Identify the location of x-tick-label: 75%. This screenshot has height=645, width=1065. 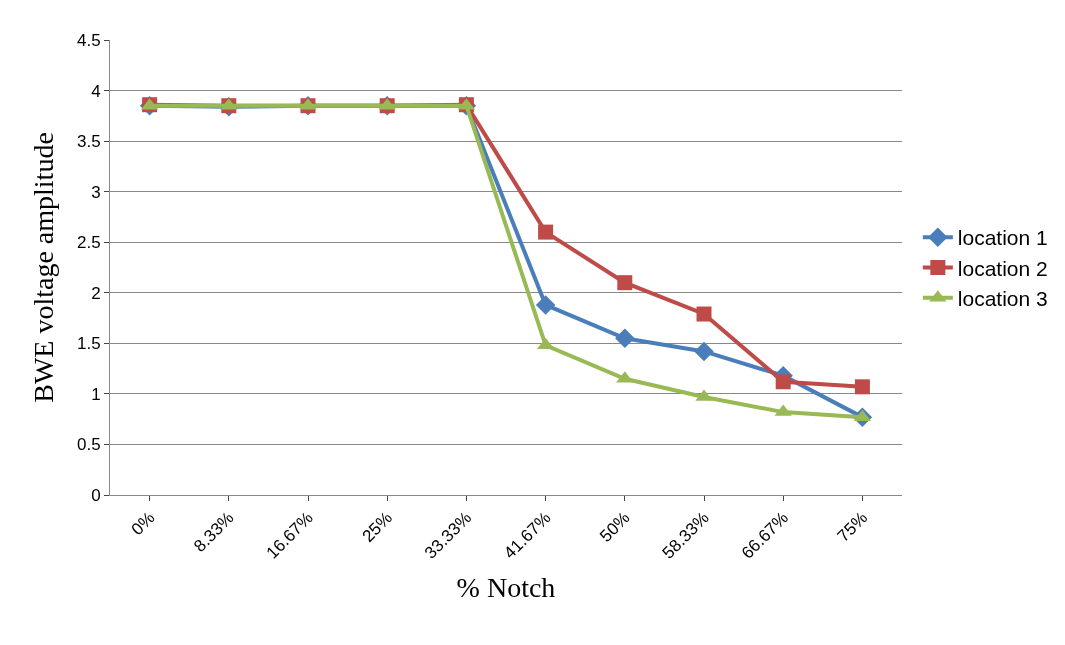
(852, 527).